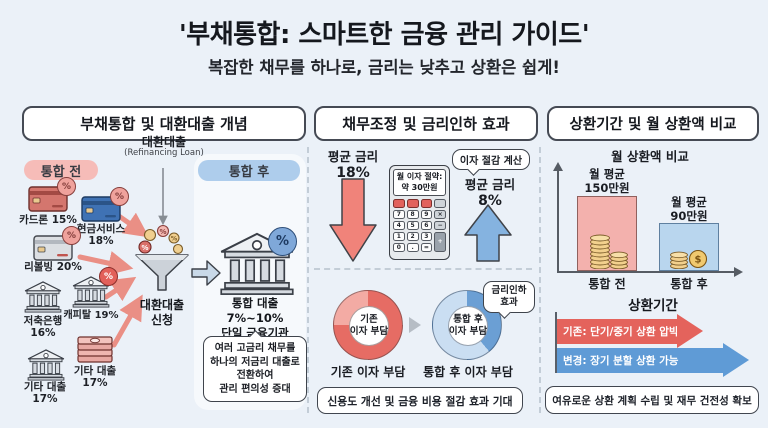 The image size is (768, 428). I want to click on bank-icon-savings, so click(43, 297).